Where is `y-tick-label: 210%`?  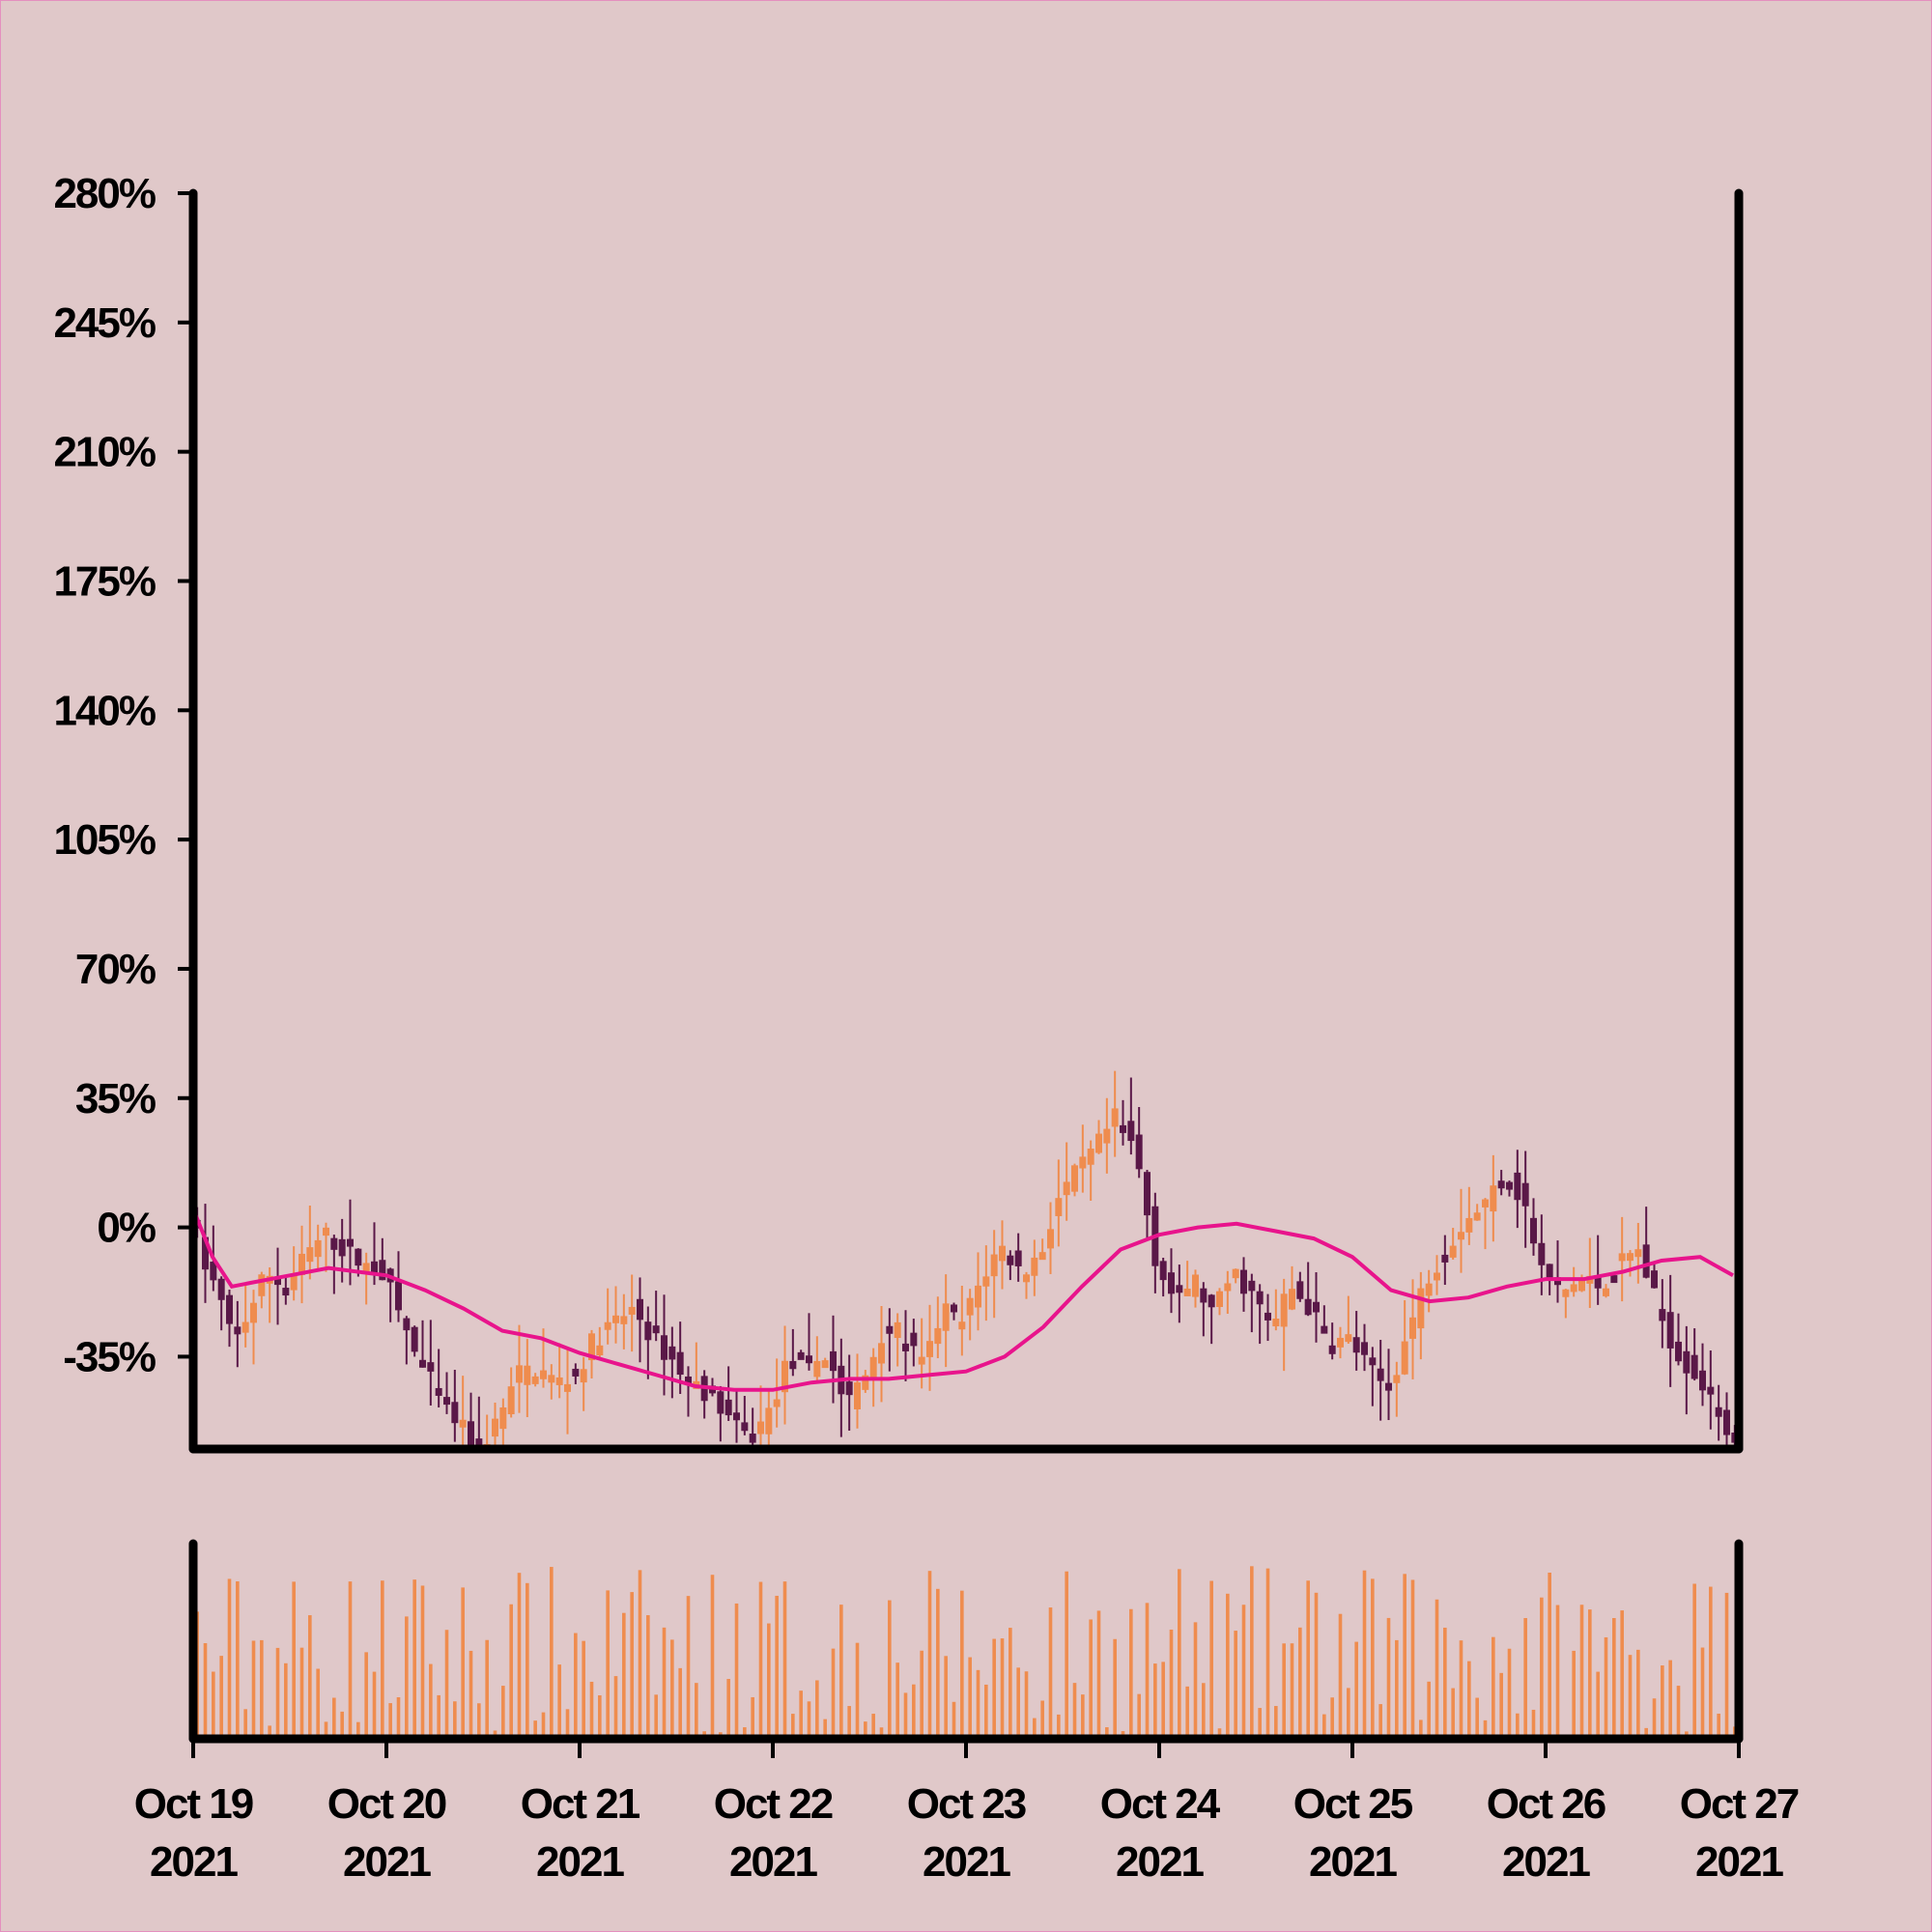 y-tick-label: 210% is located at coordinates (104, 452).